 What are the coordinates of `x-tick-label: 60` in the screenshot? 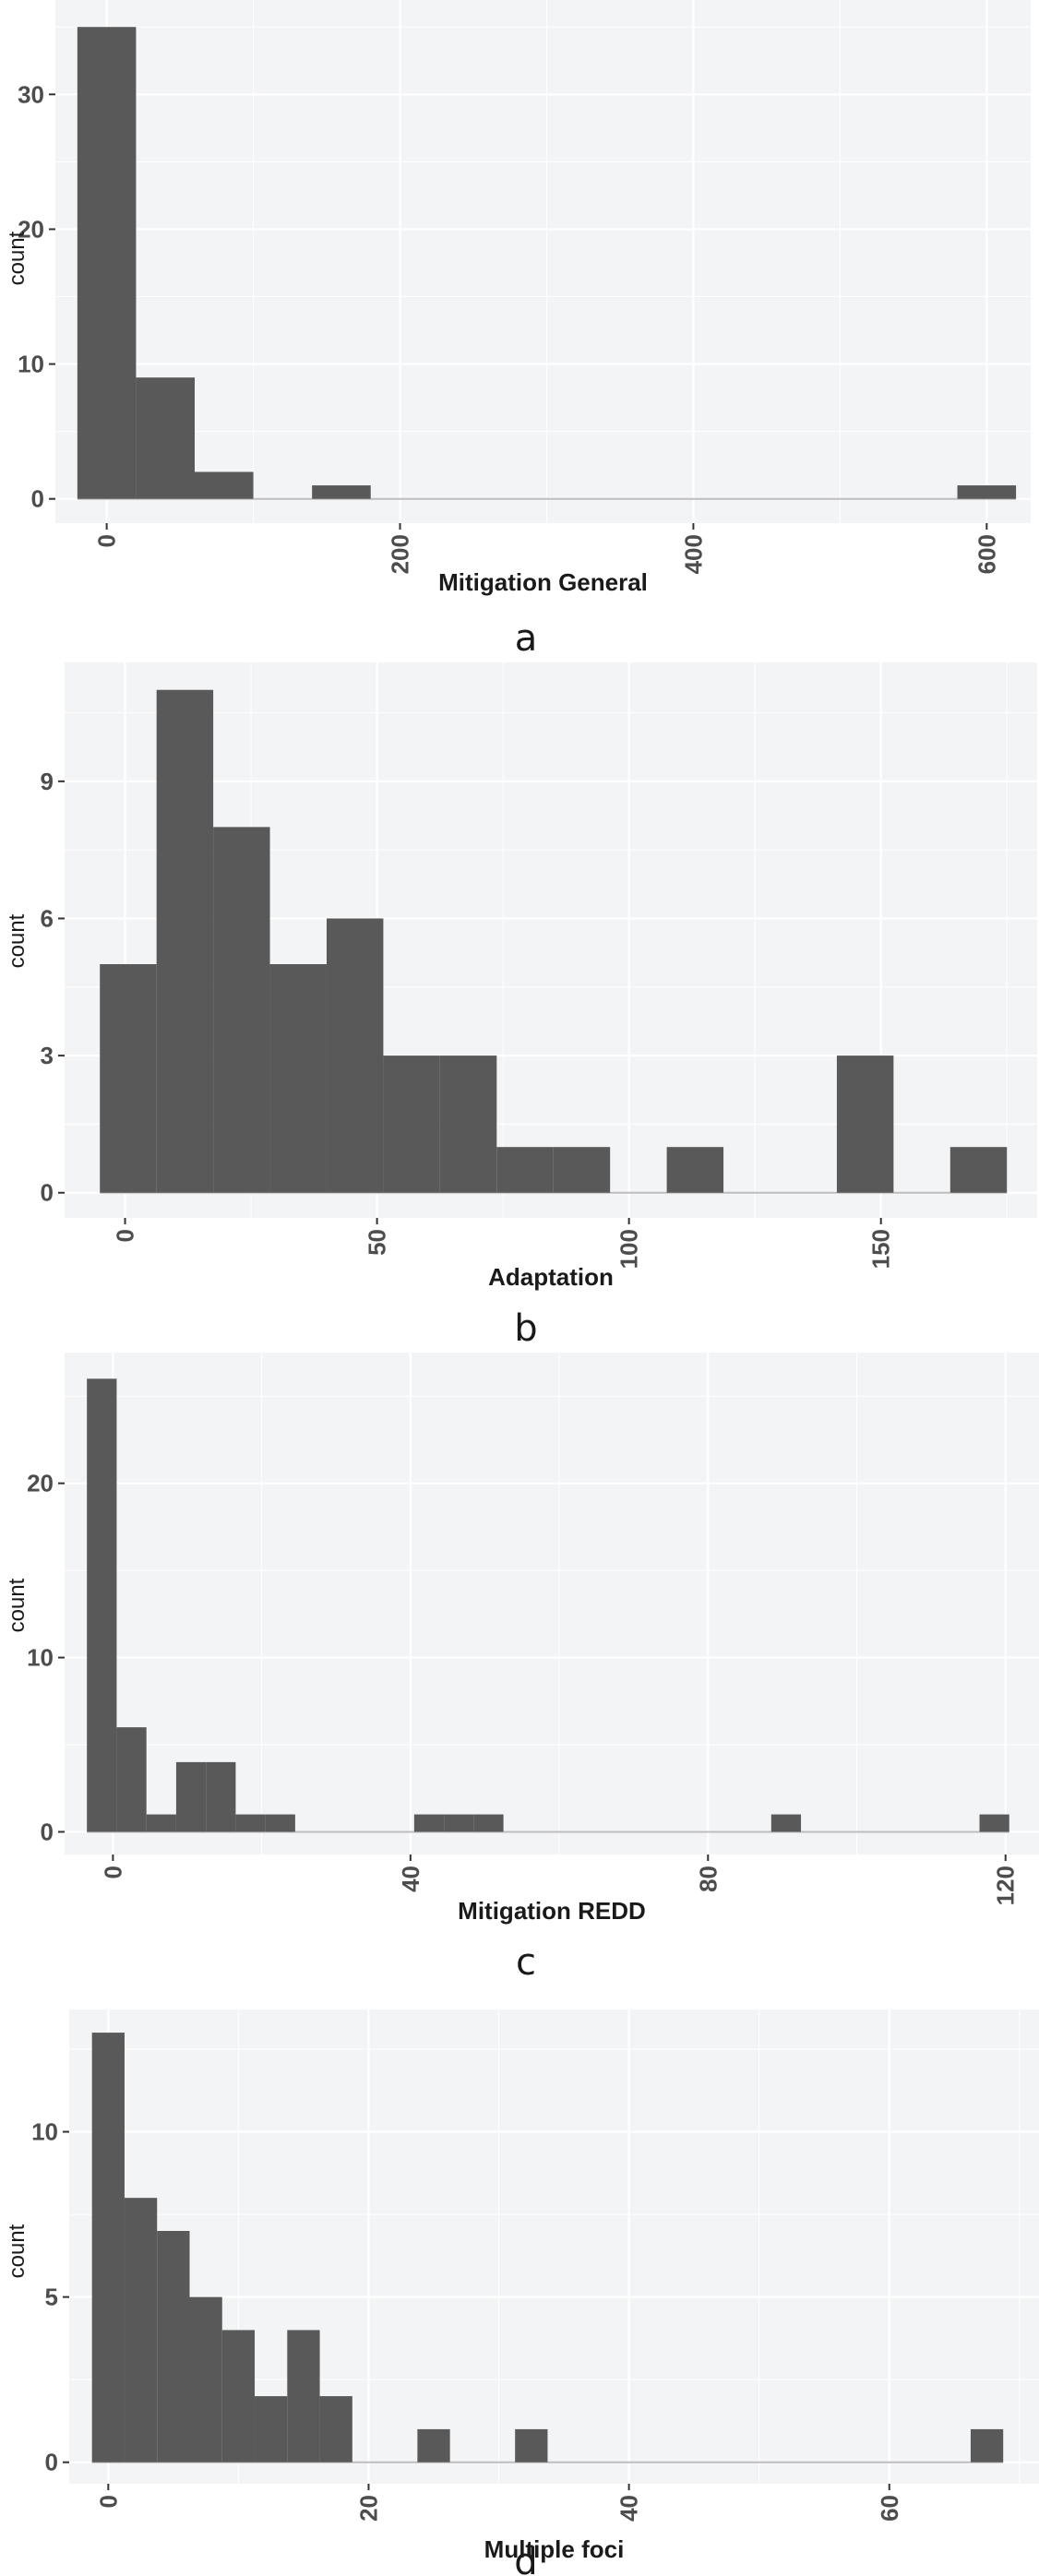 It's located at (889, 2508).